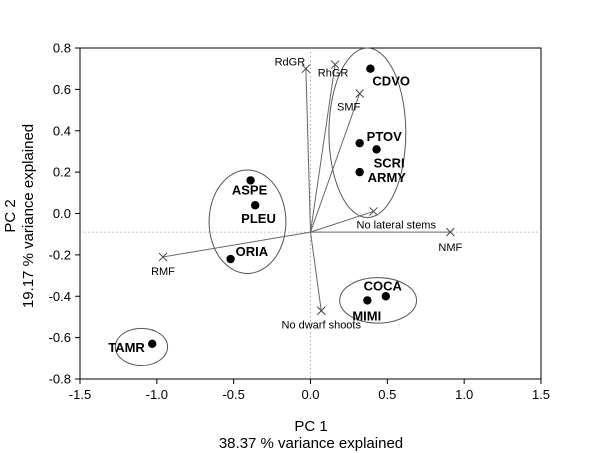  Describe the element at coordinates (60, 337) in the screenshot. I see `y-tick-label: -0.6` at that location.